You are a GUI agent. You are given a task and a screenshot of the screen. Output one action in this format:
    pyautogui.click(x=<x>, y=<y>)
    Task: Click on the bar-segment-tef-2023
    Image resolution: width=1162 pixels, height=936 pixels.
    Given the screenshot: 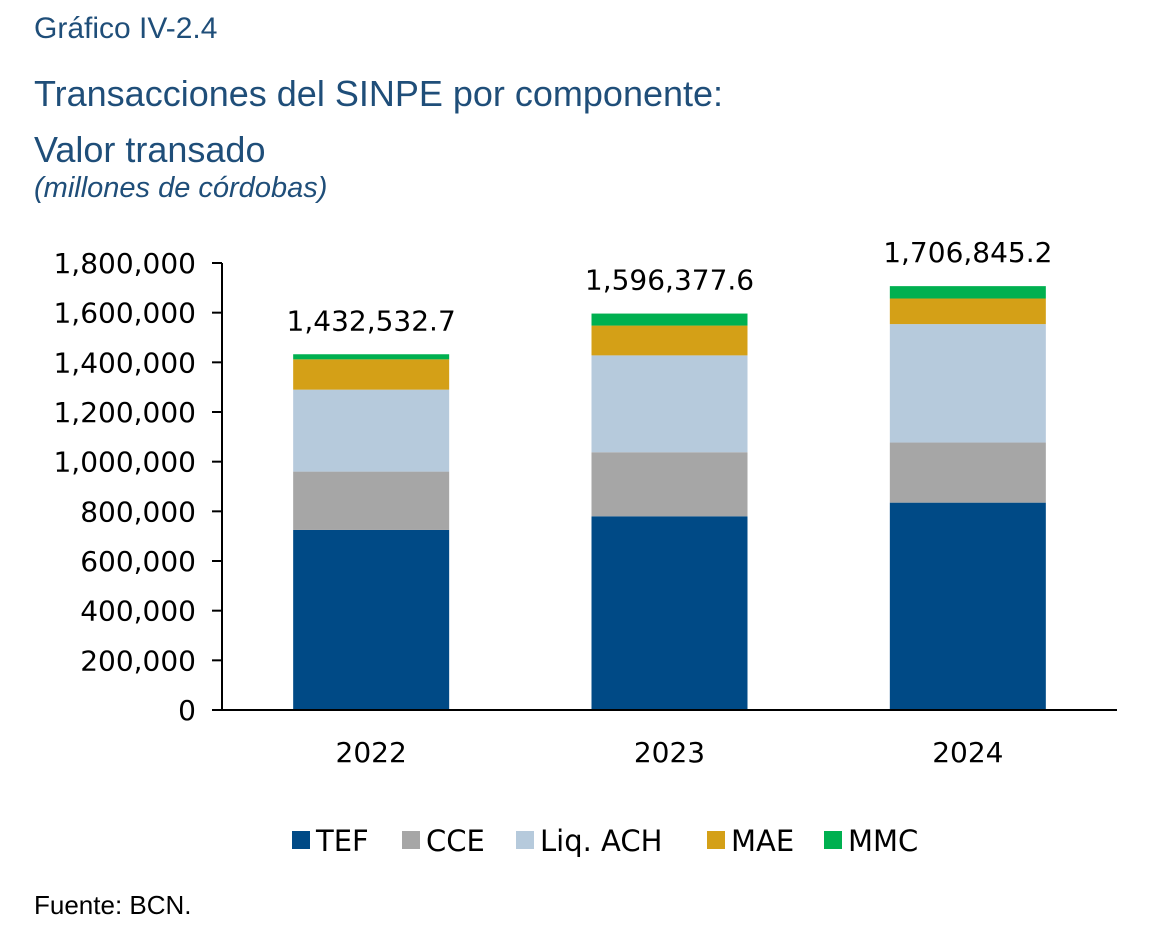 What is the action you would take?
    pyautogui.click(x=669, y=613)
    